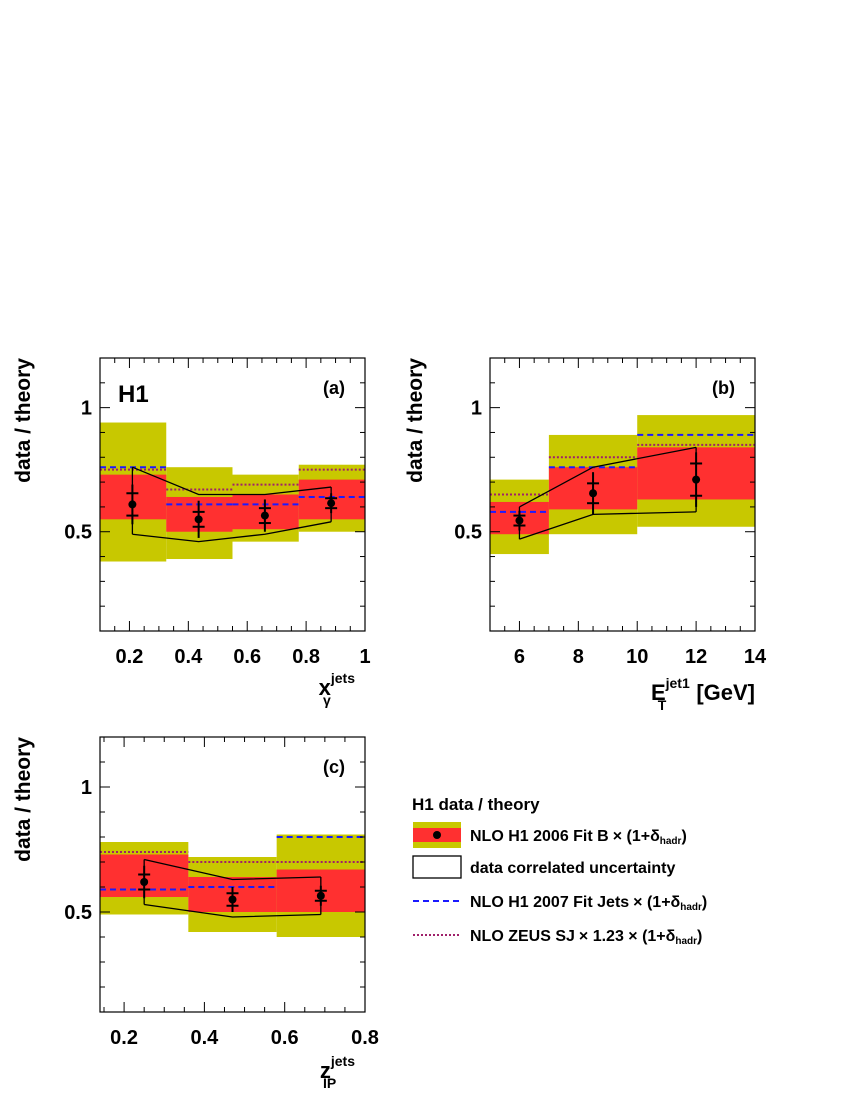  I want to click on legend-entry-label: NLO H1 2007 Fit Jets × (1+δhadr), so click(588, 903).